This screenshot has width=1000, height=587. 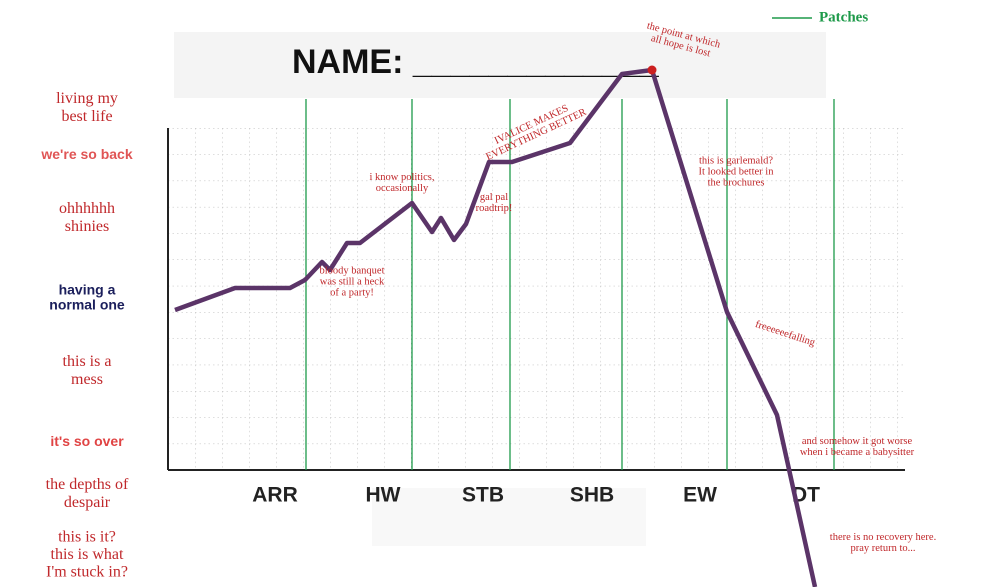 What do you see at coordinates (883, 537) in the screenshot?
I see `annotation-text: there is no recovery here.` at bounding box center [883, 537].